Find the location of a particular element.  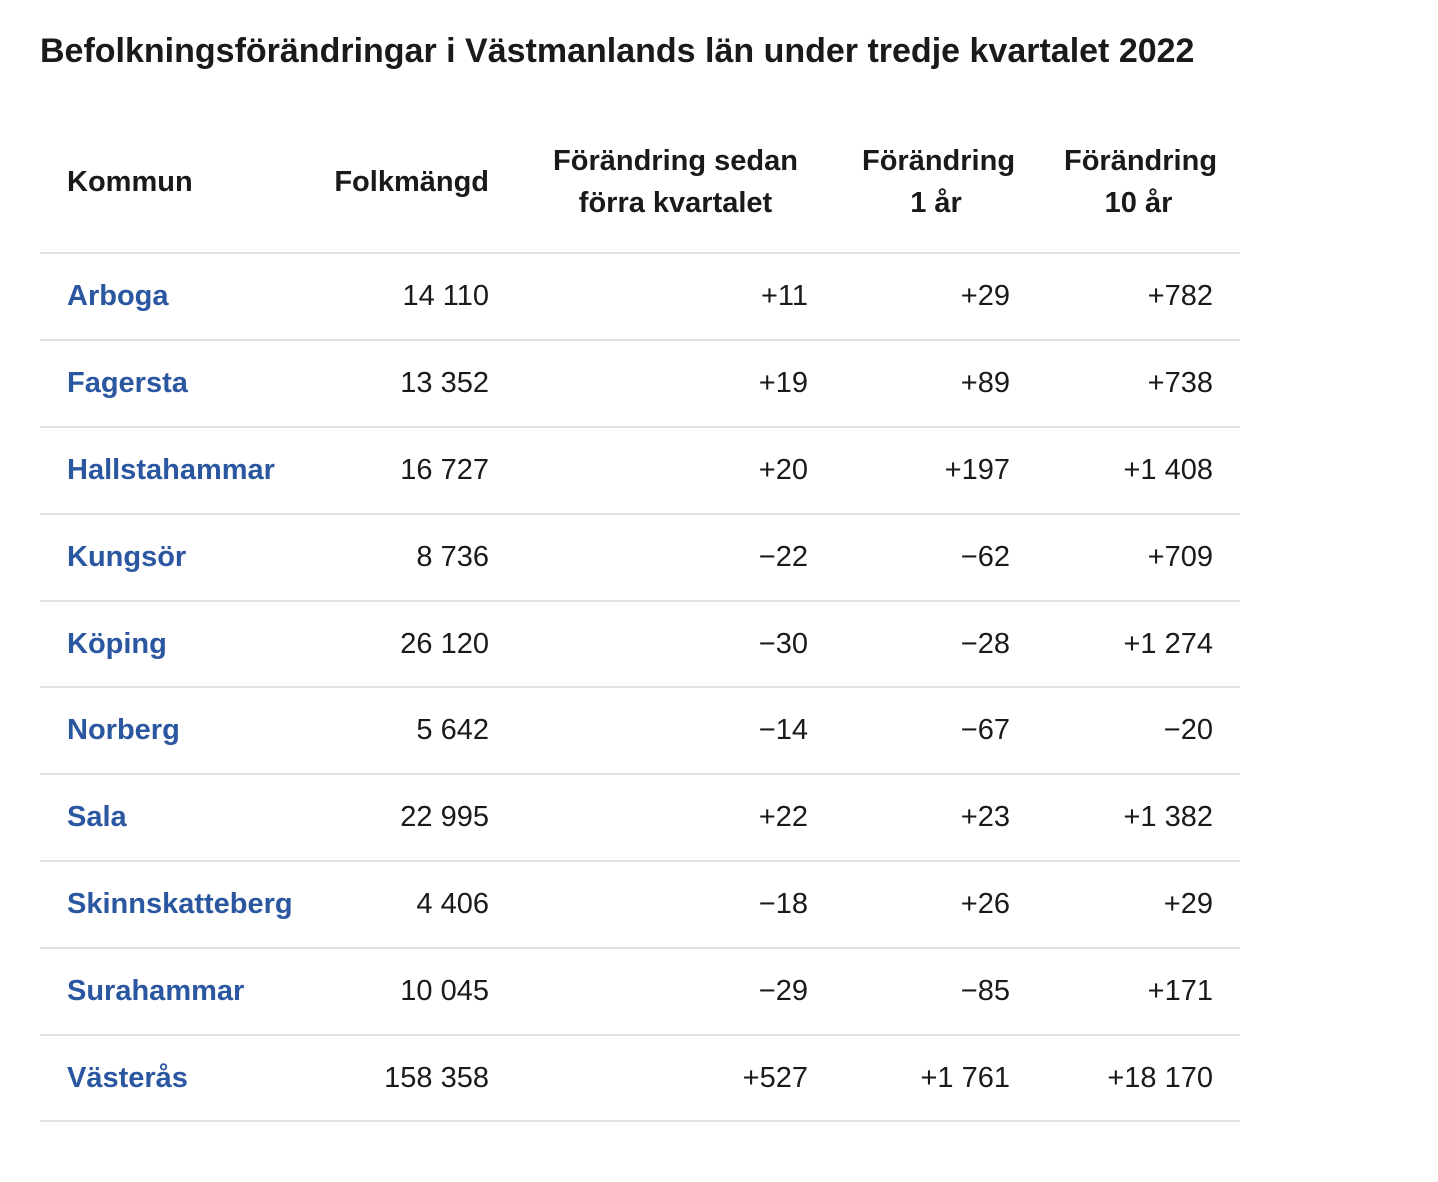

column-header-kommun: Kommun is located at coordinates (173, 192).